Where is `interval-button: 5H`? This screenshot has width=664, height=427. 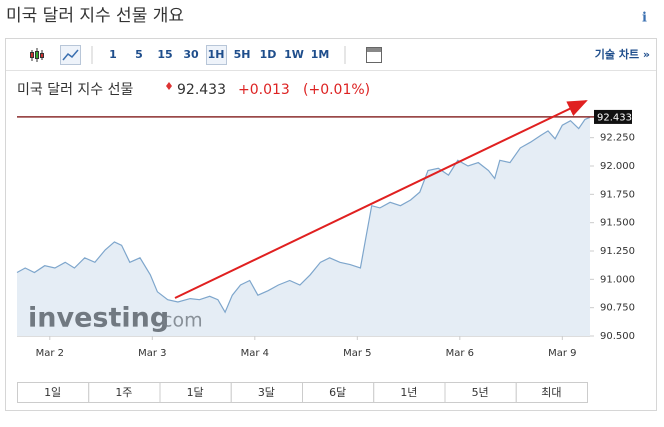
interval-button: 5H is located at coordinates (242, 54).